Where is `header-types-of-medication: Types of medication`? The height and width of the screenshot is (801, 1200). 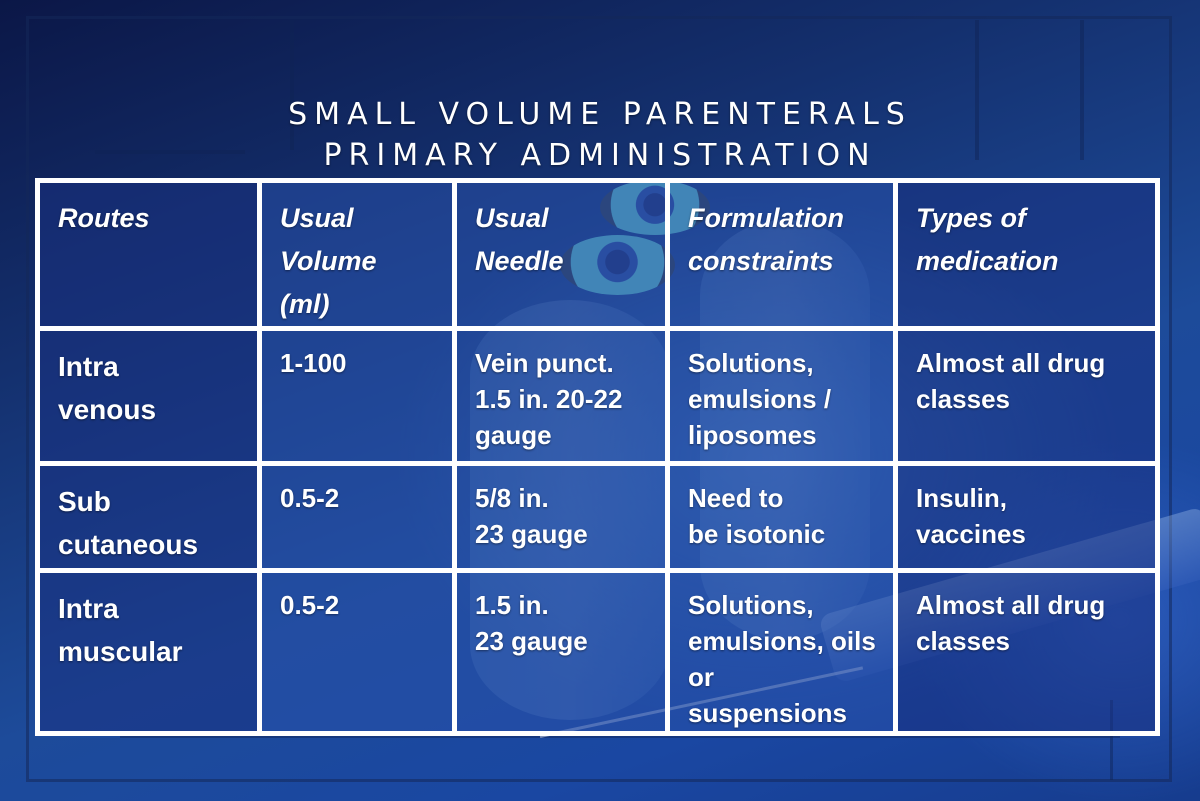 header-types-of-medication: Types of medication is located at coordinates (1026, 254).